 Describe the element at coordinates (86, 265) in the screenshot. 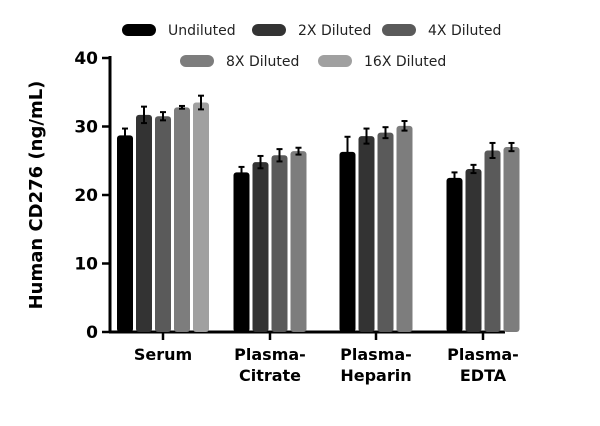

I see `y-tick-label: 10` at that location.